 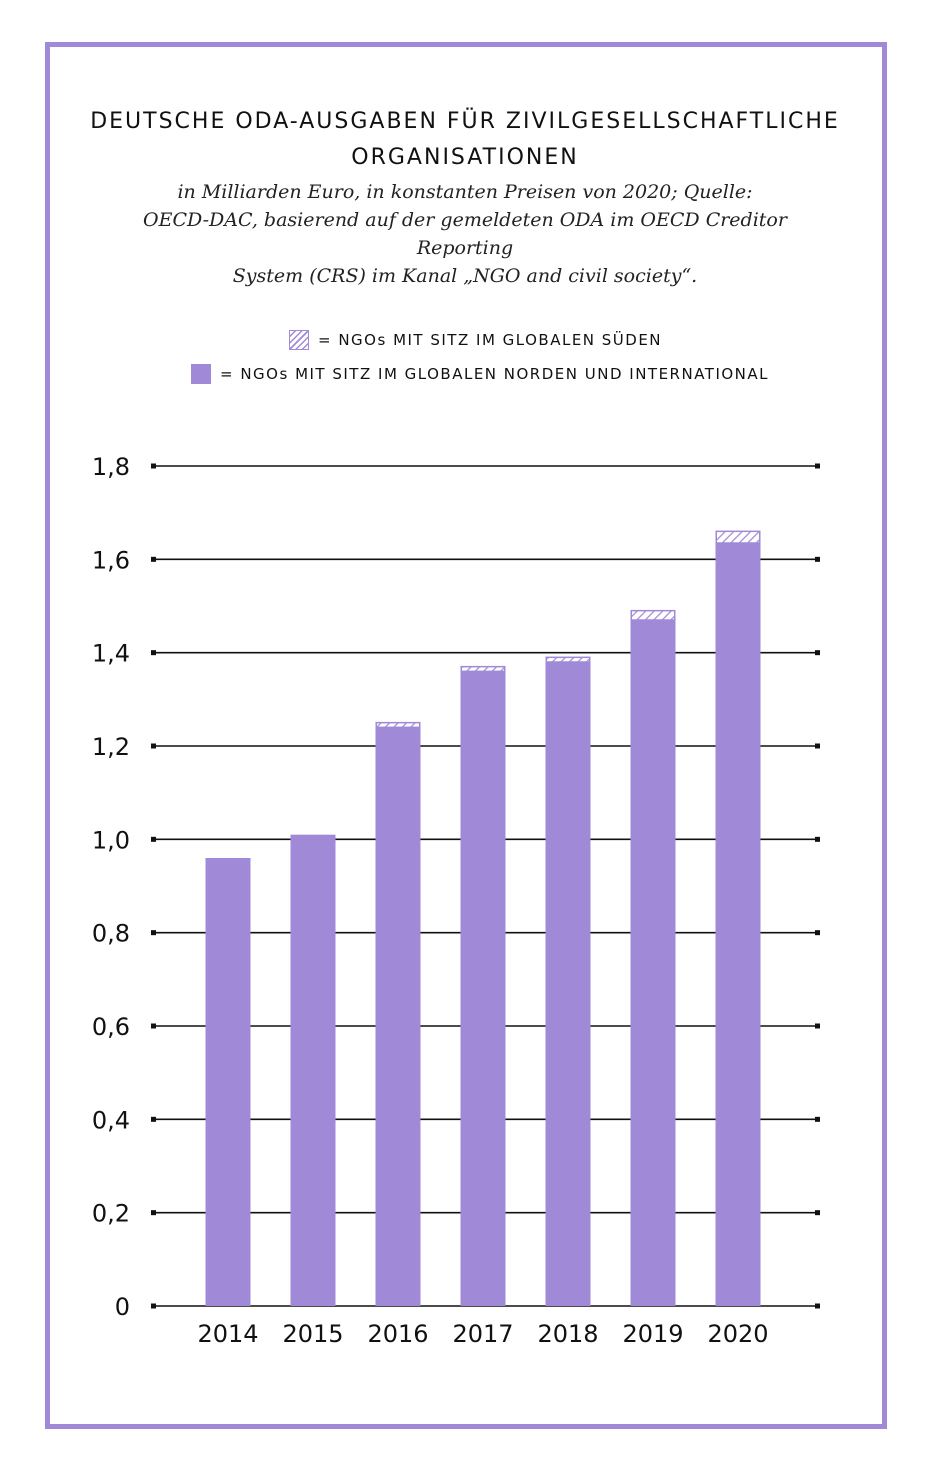 I want to click on x-tick-label: 2019, so click(x=652, y=1334).